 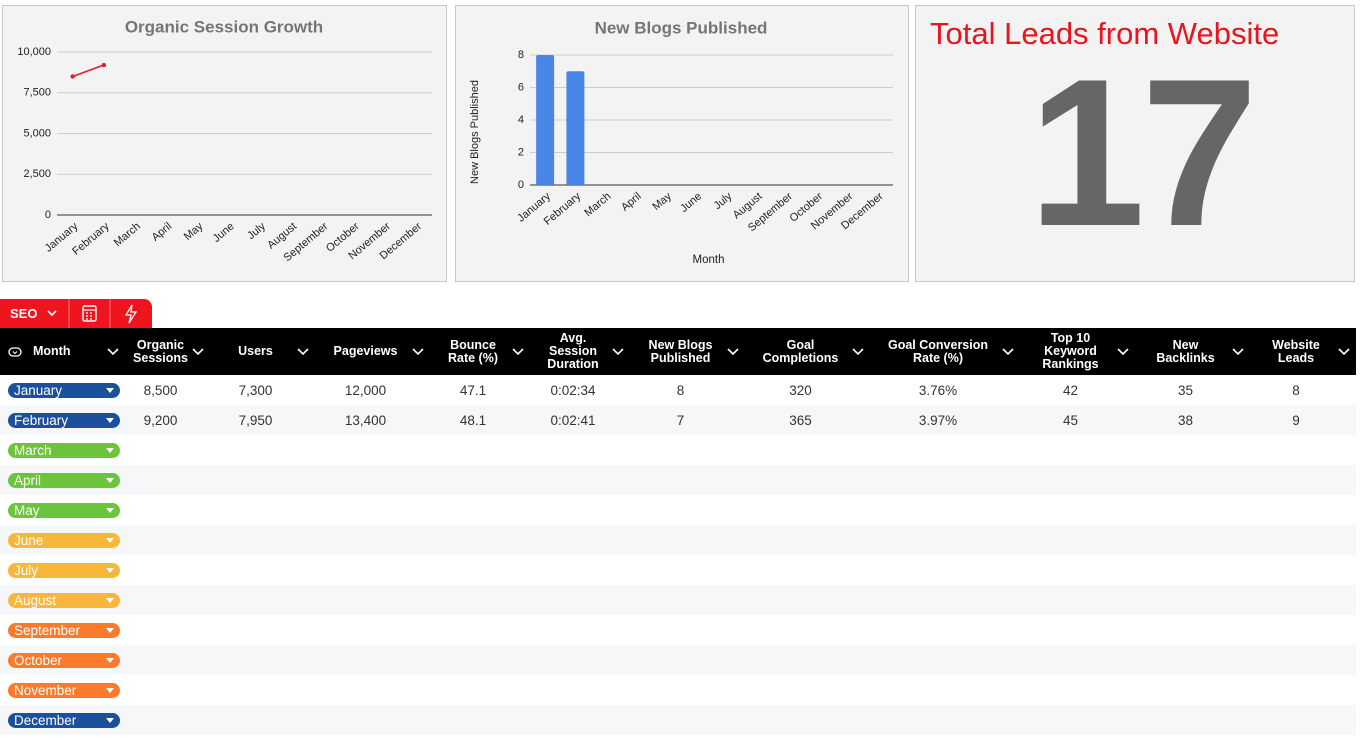 I want to click on column-header: Users, so click(x=262, y=351).